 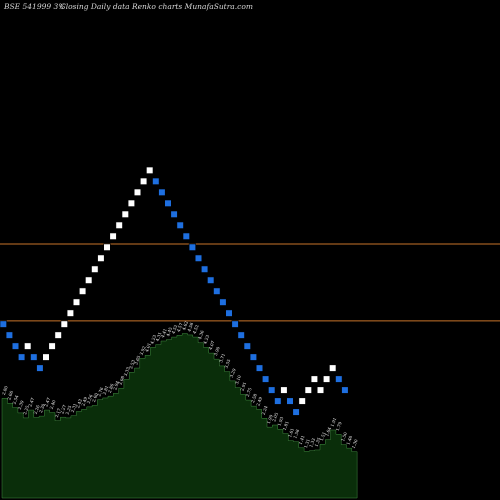 I want to click on volume-value-label: 4.36, so click(x=201, y=334).